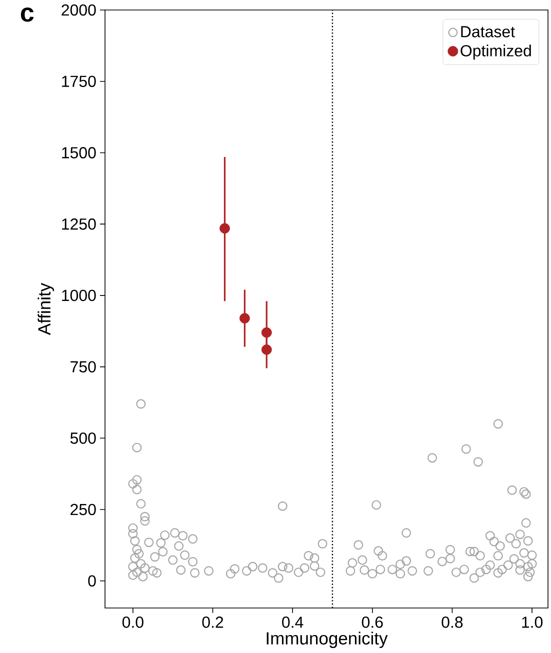 The width and height of the screenshot is (551, 653). I want to click on y-tick-label: 250, so click(83, 510).